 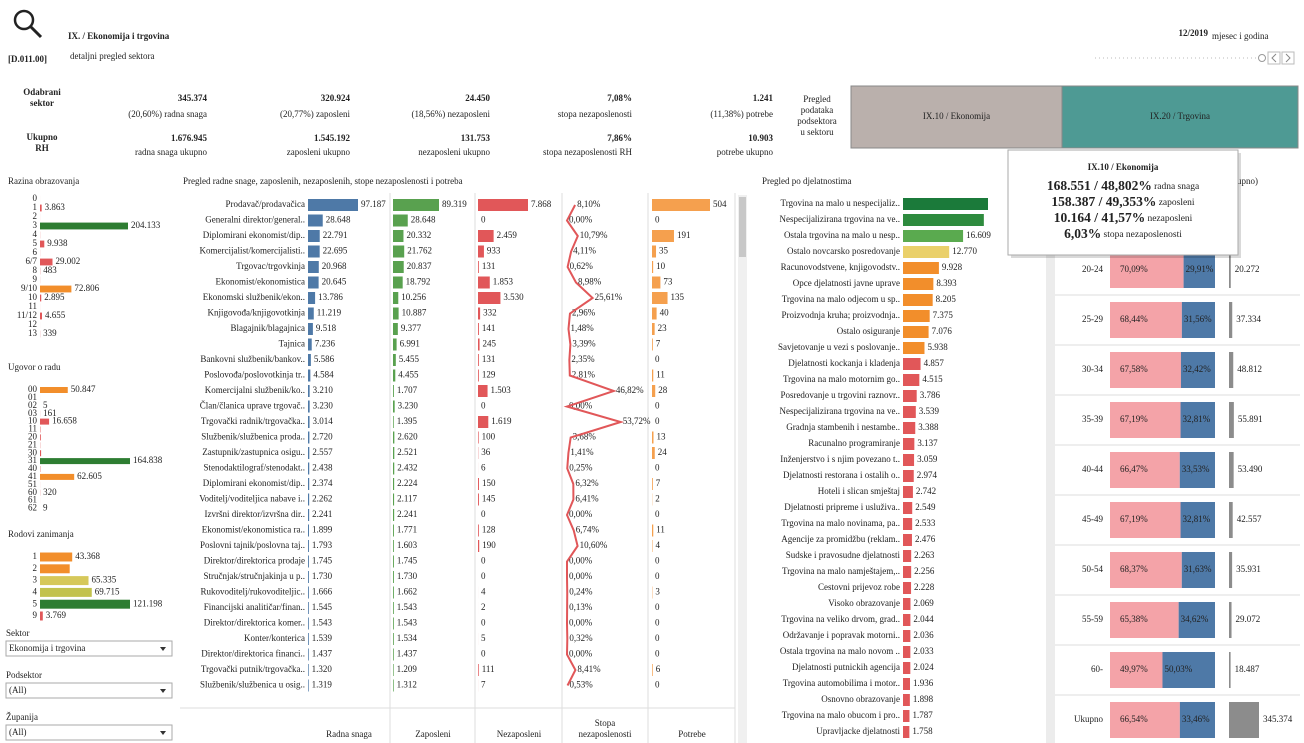 What do you see at coordinates (929, 411) in the screenshot?
I see `value-label: 3.539` at bounding box center [929, 411].